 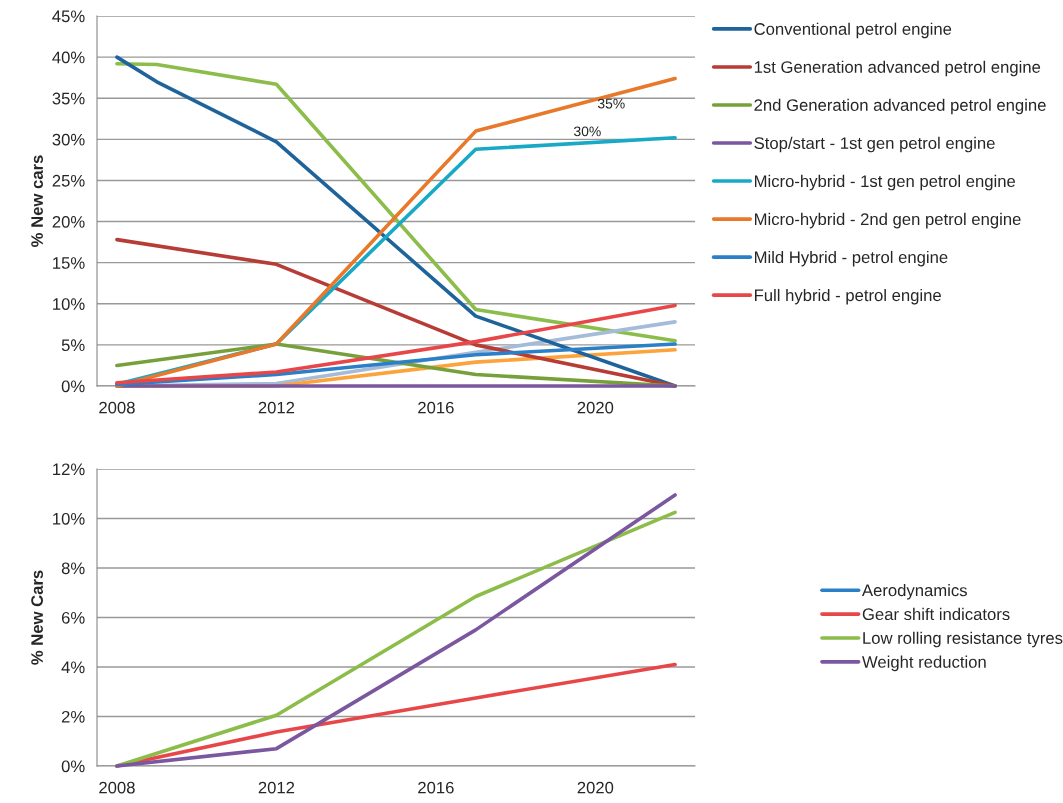 I want to click on annotation: 35%, so click(x=611, y=103).